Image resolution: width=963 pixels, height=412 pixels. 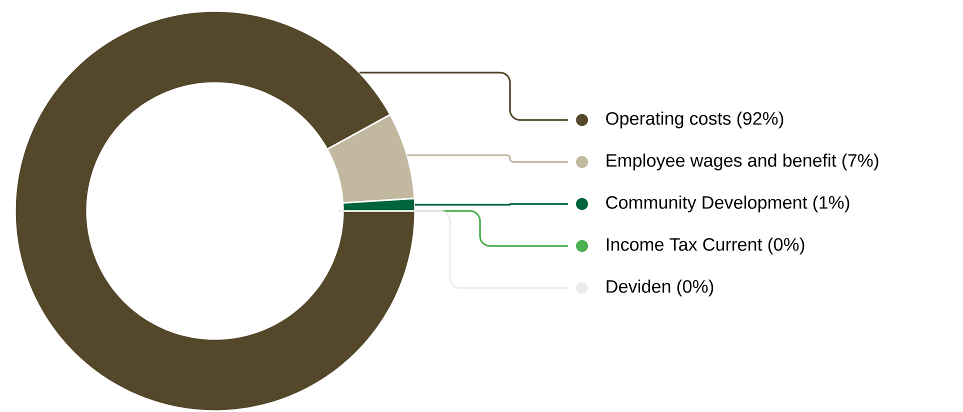 What do you see at coordinates (660, 288) in the screenshot?
I see `legend-label: Deviden (0%)` at bounding box center [660, 288].